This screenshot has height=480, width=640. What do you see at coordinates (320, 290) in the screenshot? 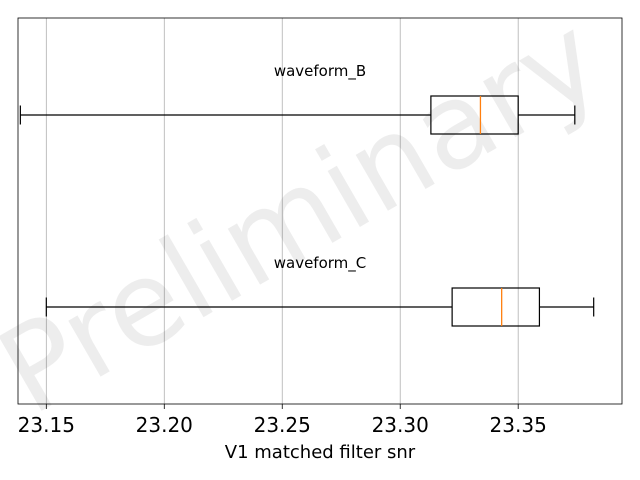
I see `box-group: waveform_C` at bounding box center [320, 290].